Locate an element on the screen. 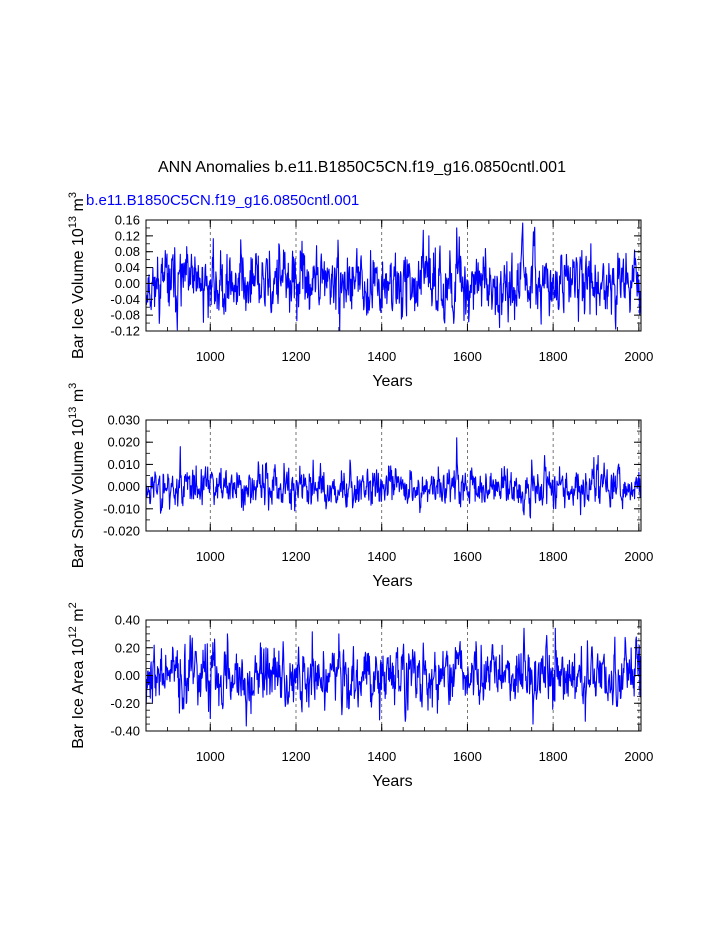 This screenshot has height=935, width=723. y-axis-label: Bar Snow Volume 1013 m3 is located at coordinates (77, 476).